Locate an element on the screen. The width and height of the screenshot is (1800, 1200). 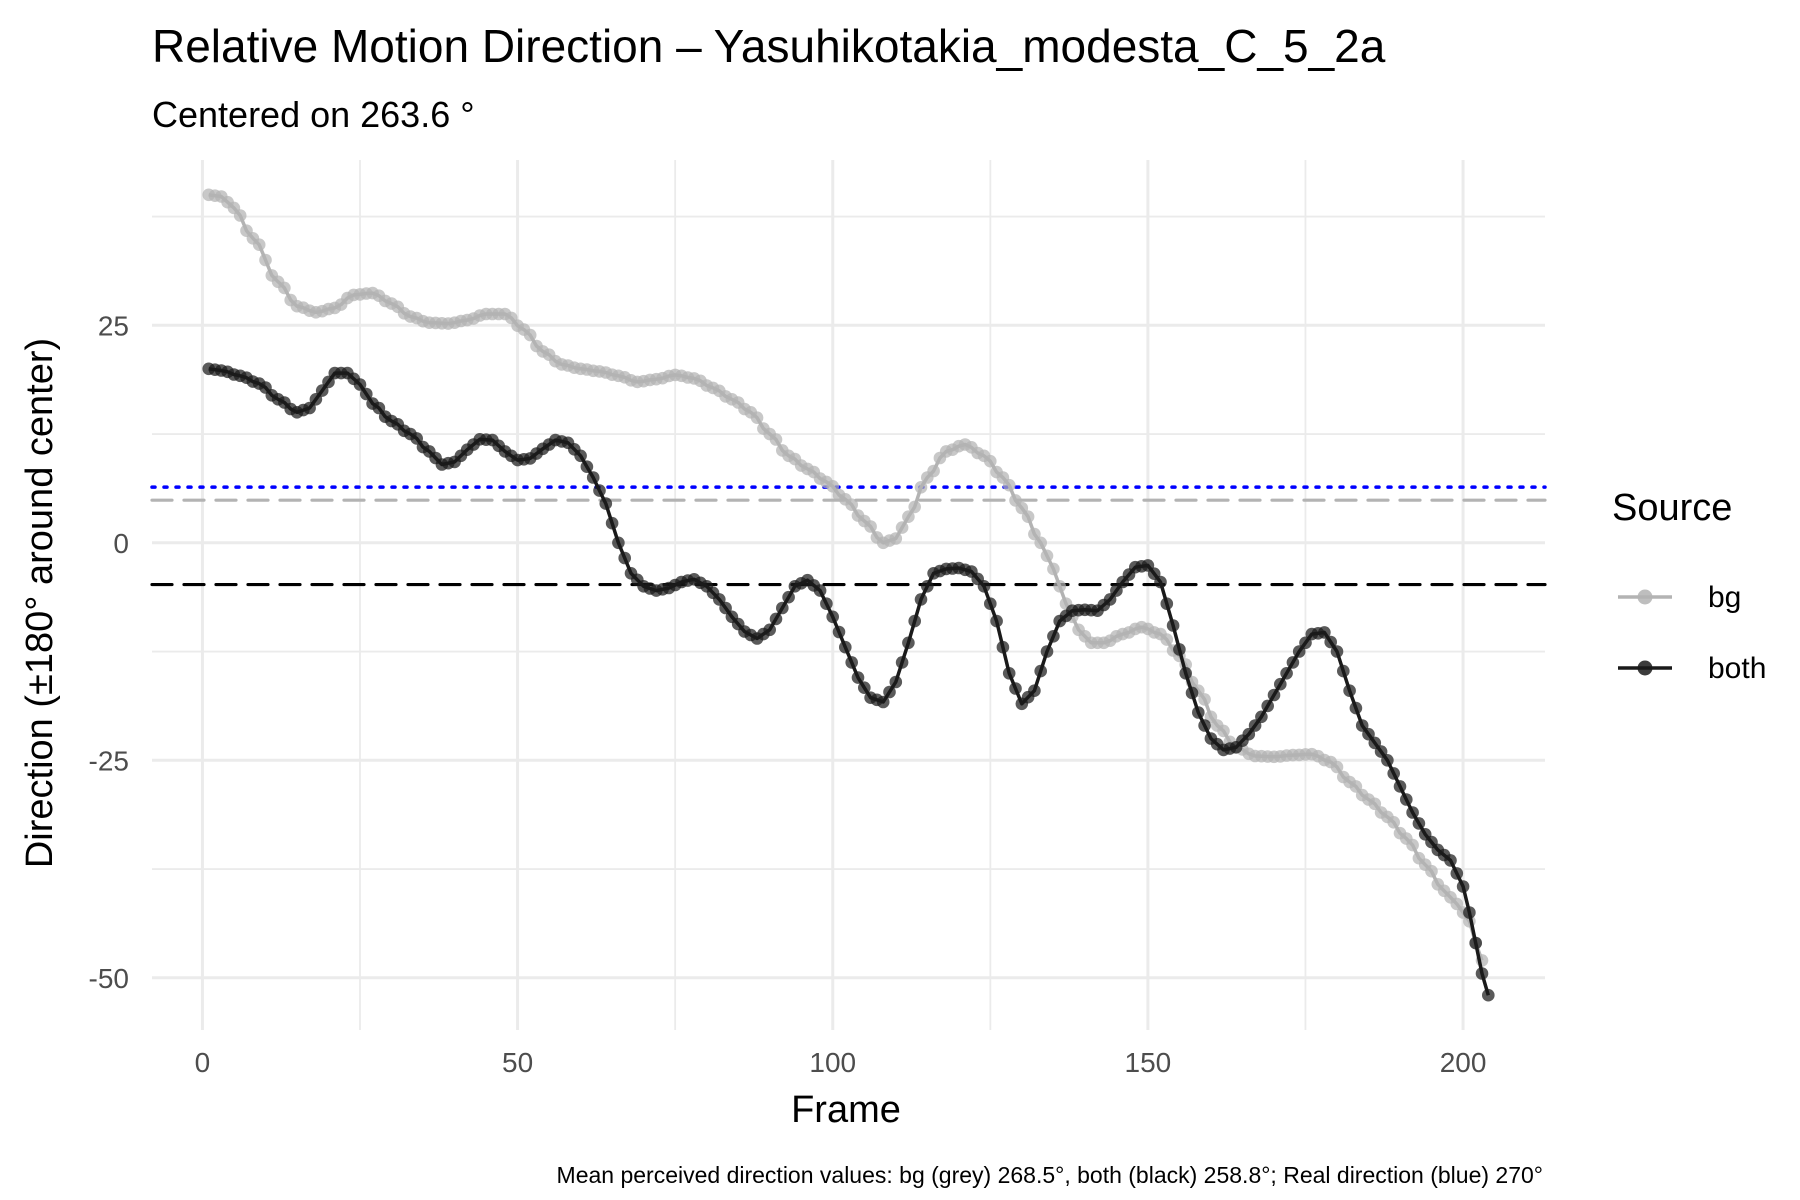
y-tick-label: -25 is located at coordinates (109, 760).